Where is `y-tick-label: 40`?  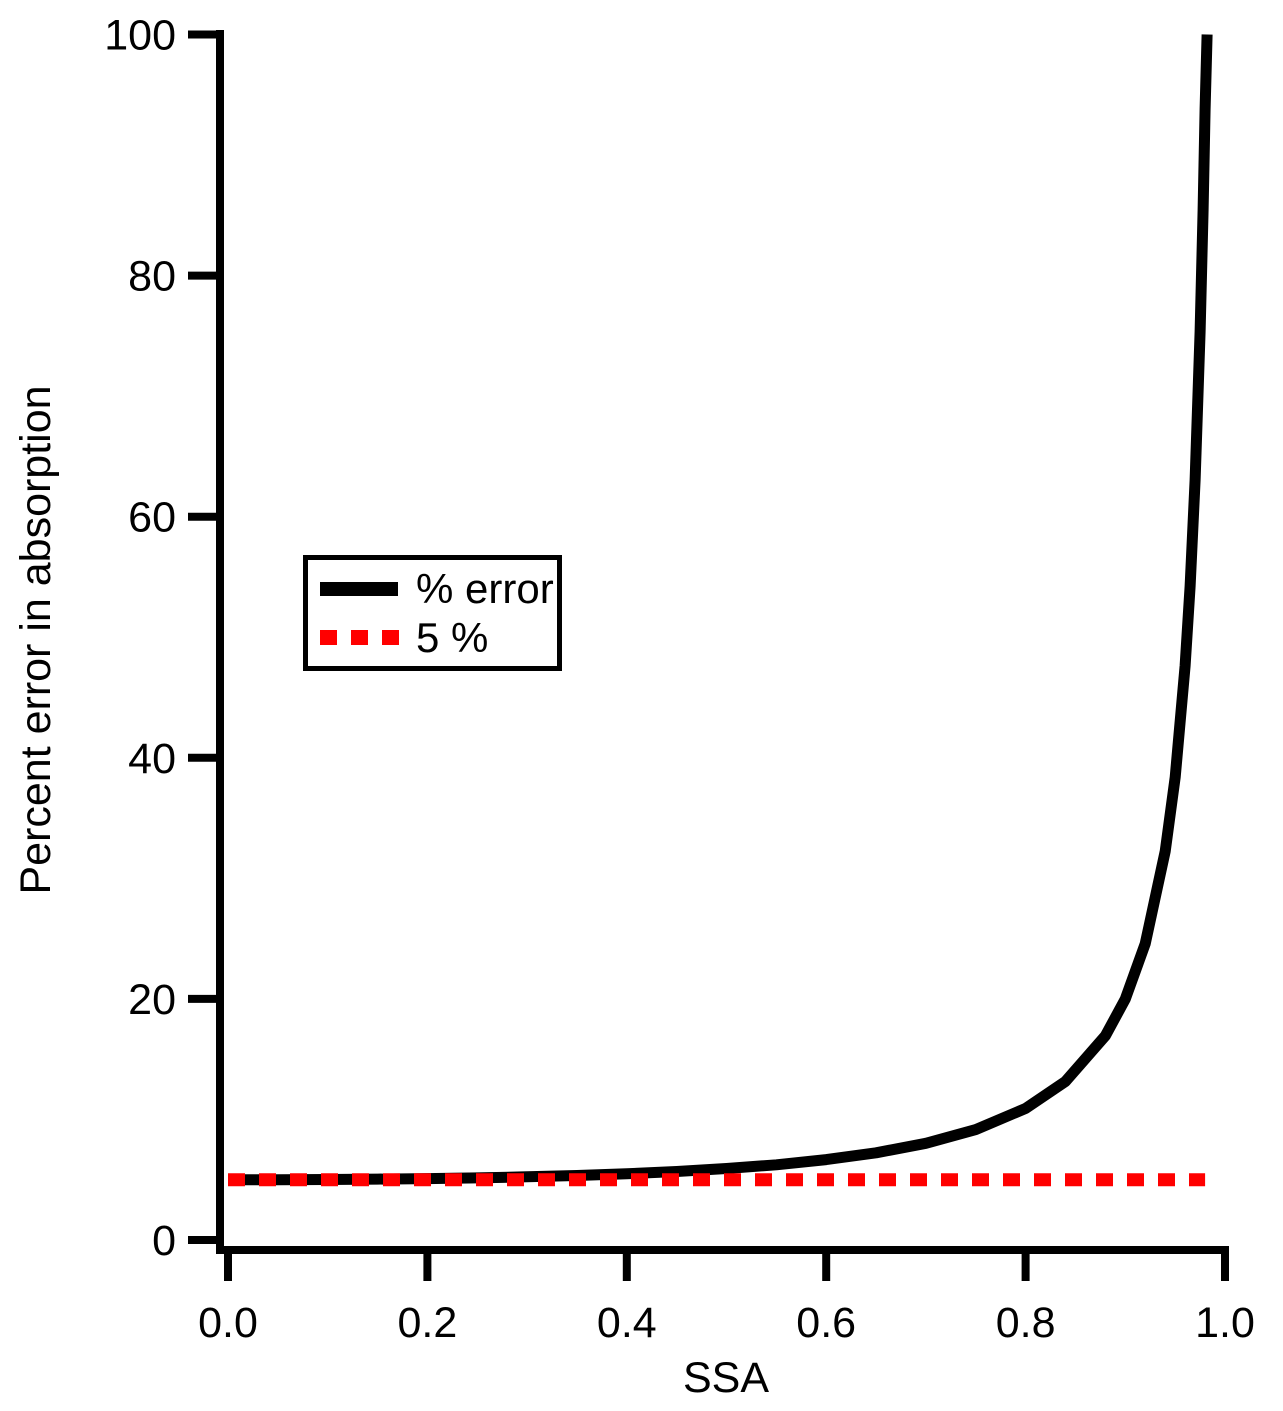 y-tick-label: 40 is located at coordinates (152, 759).